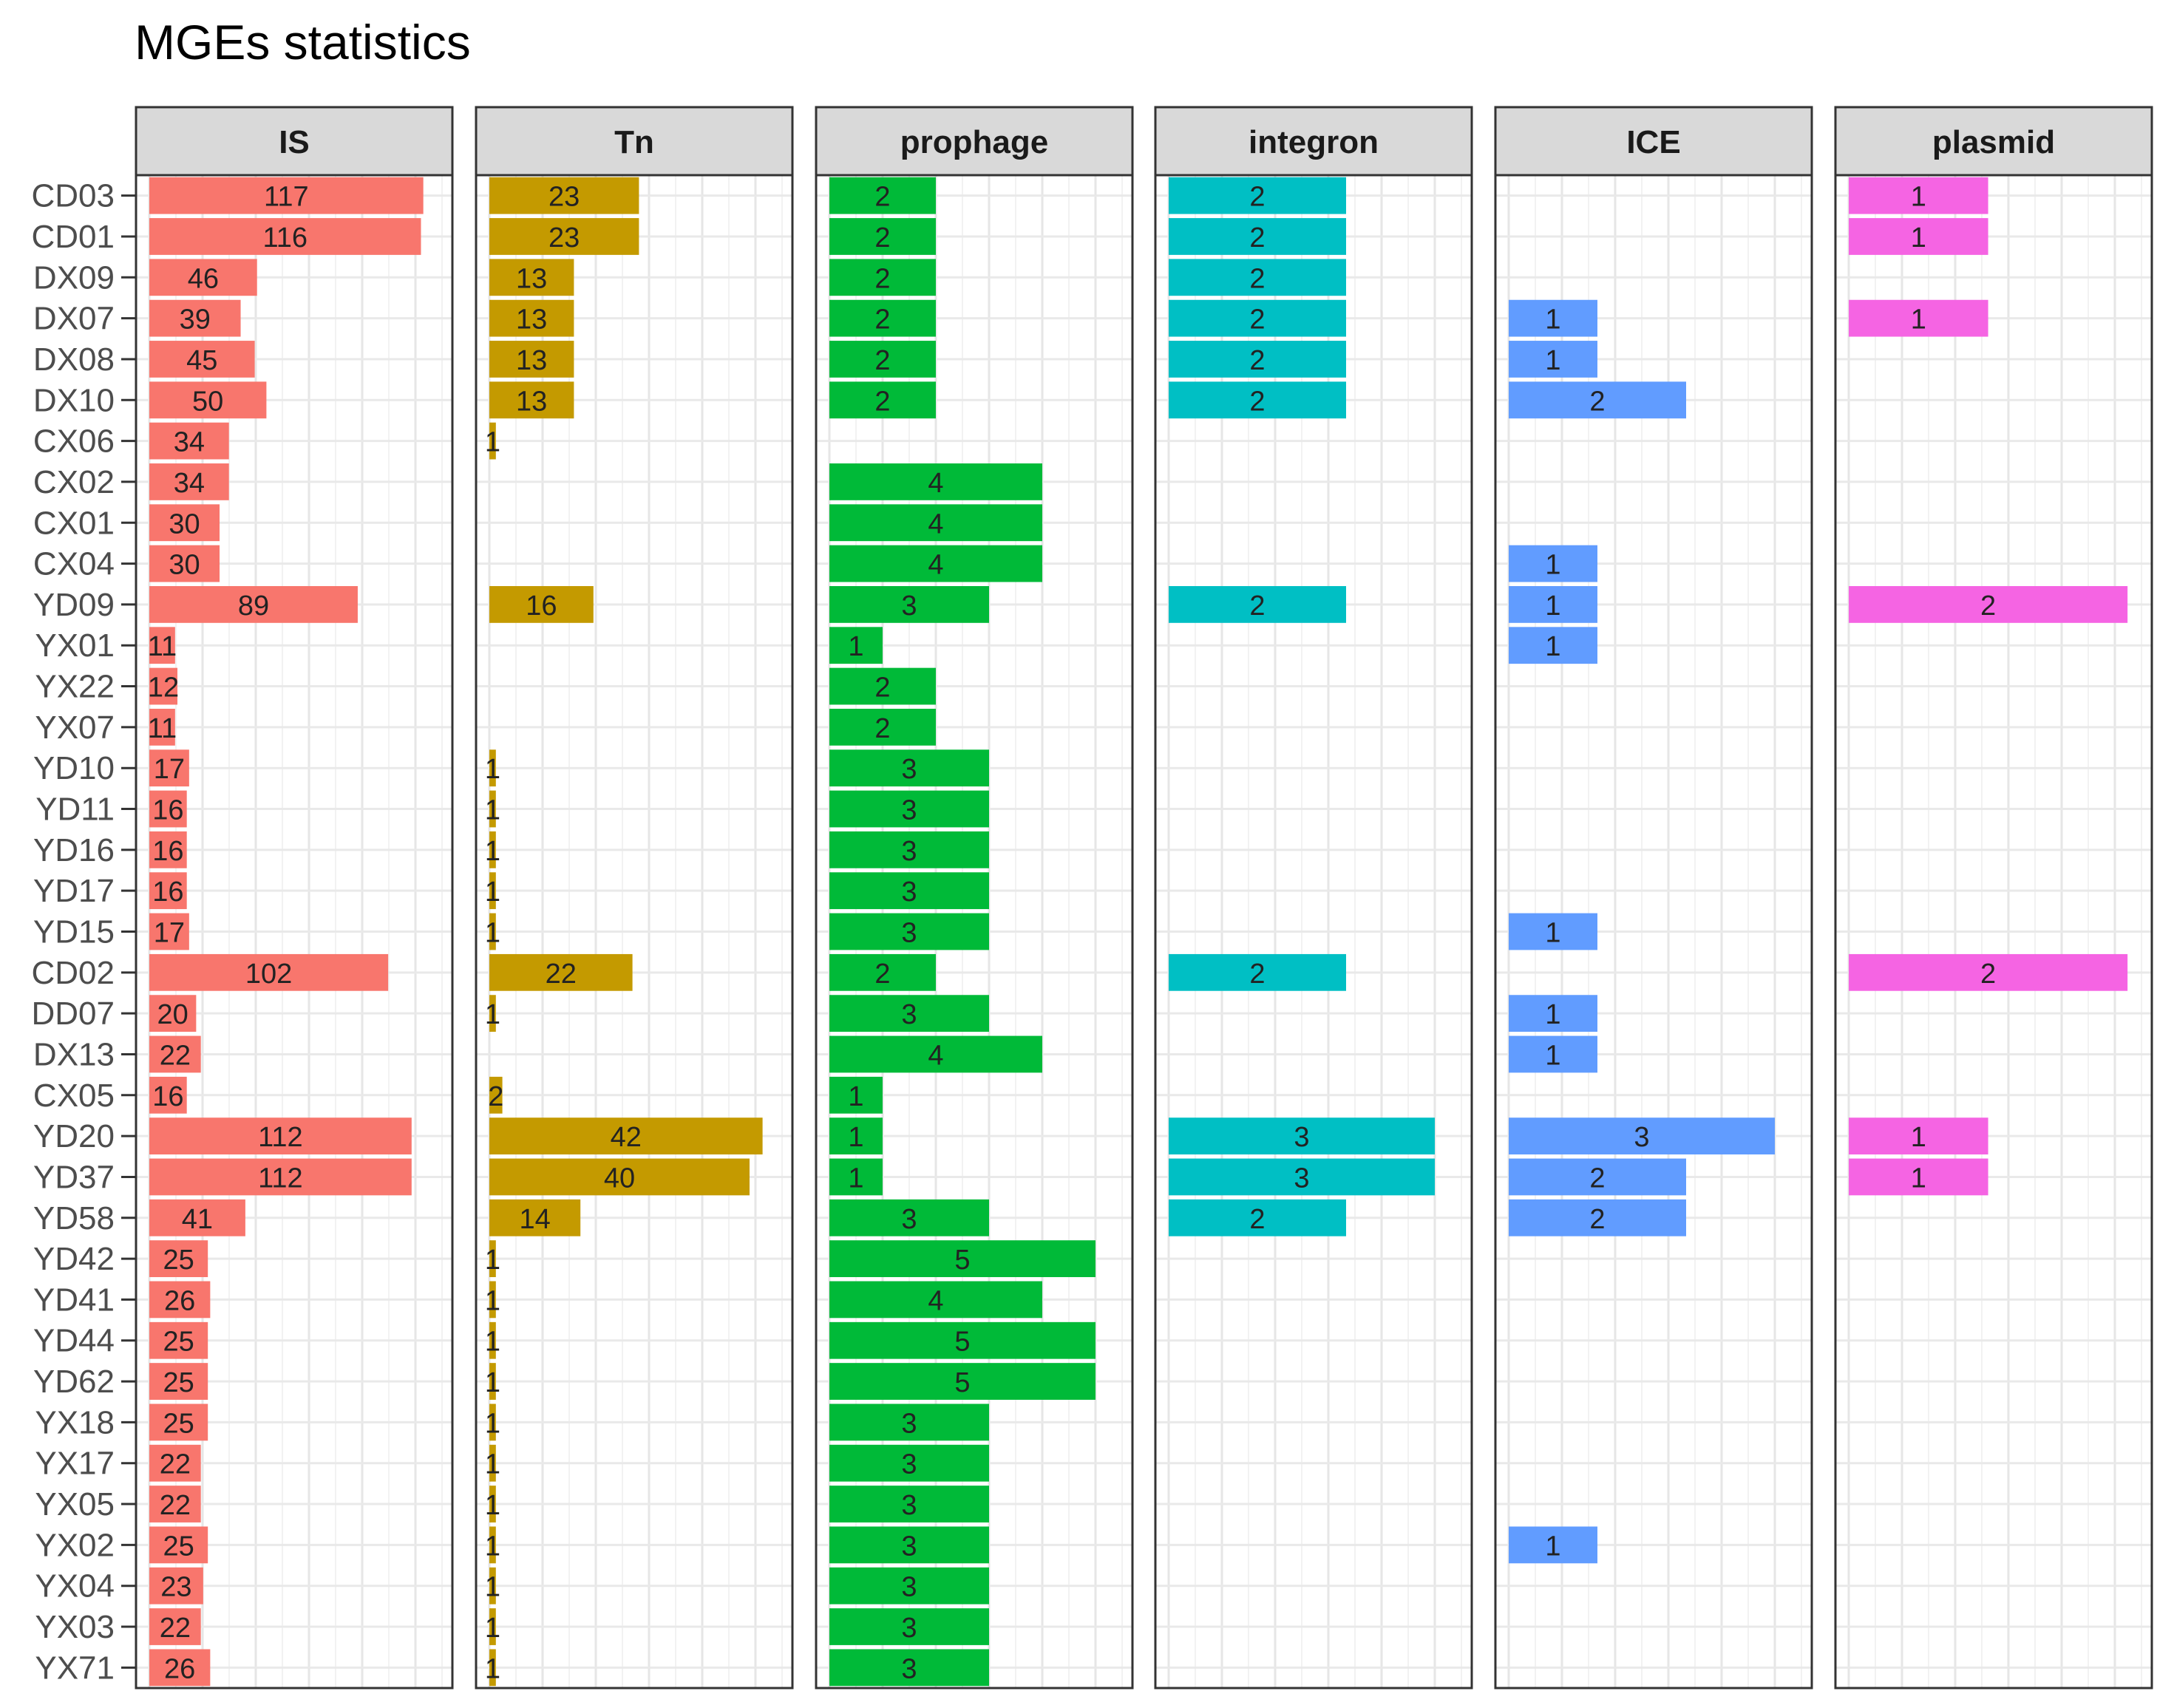 The width and height of the screenshot is (2174, 1708). What do you see at coordinates (184, 523) in the screenshot?
I see `bar-is-cx01` at bounding box center [184, 523].